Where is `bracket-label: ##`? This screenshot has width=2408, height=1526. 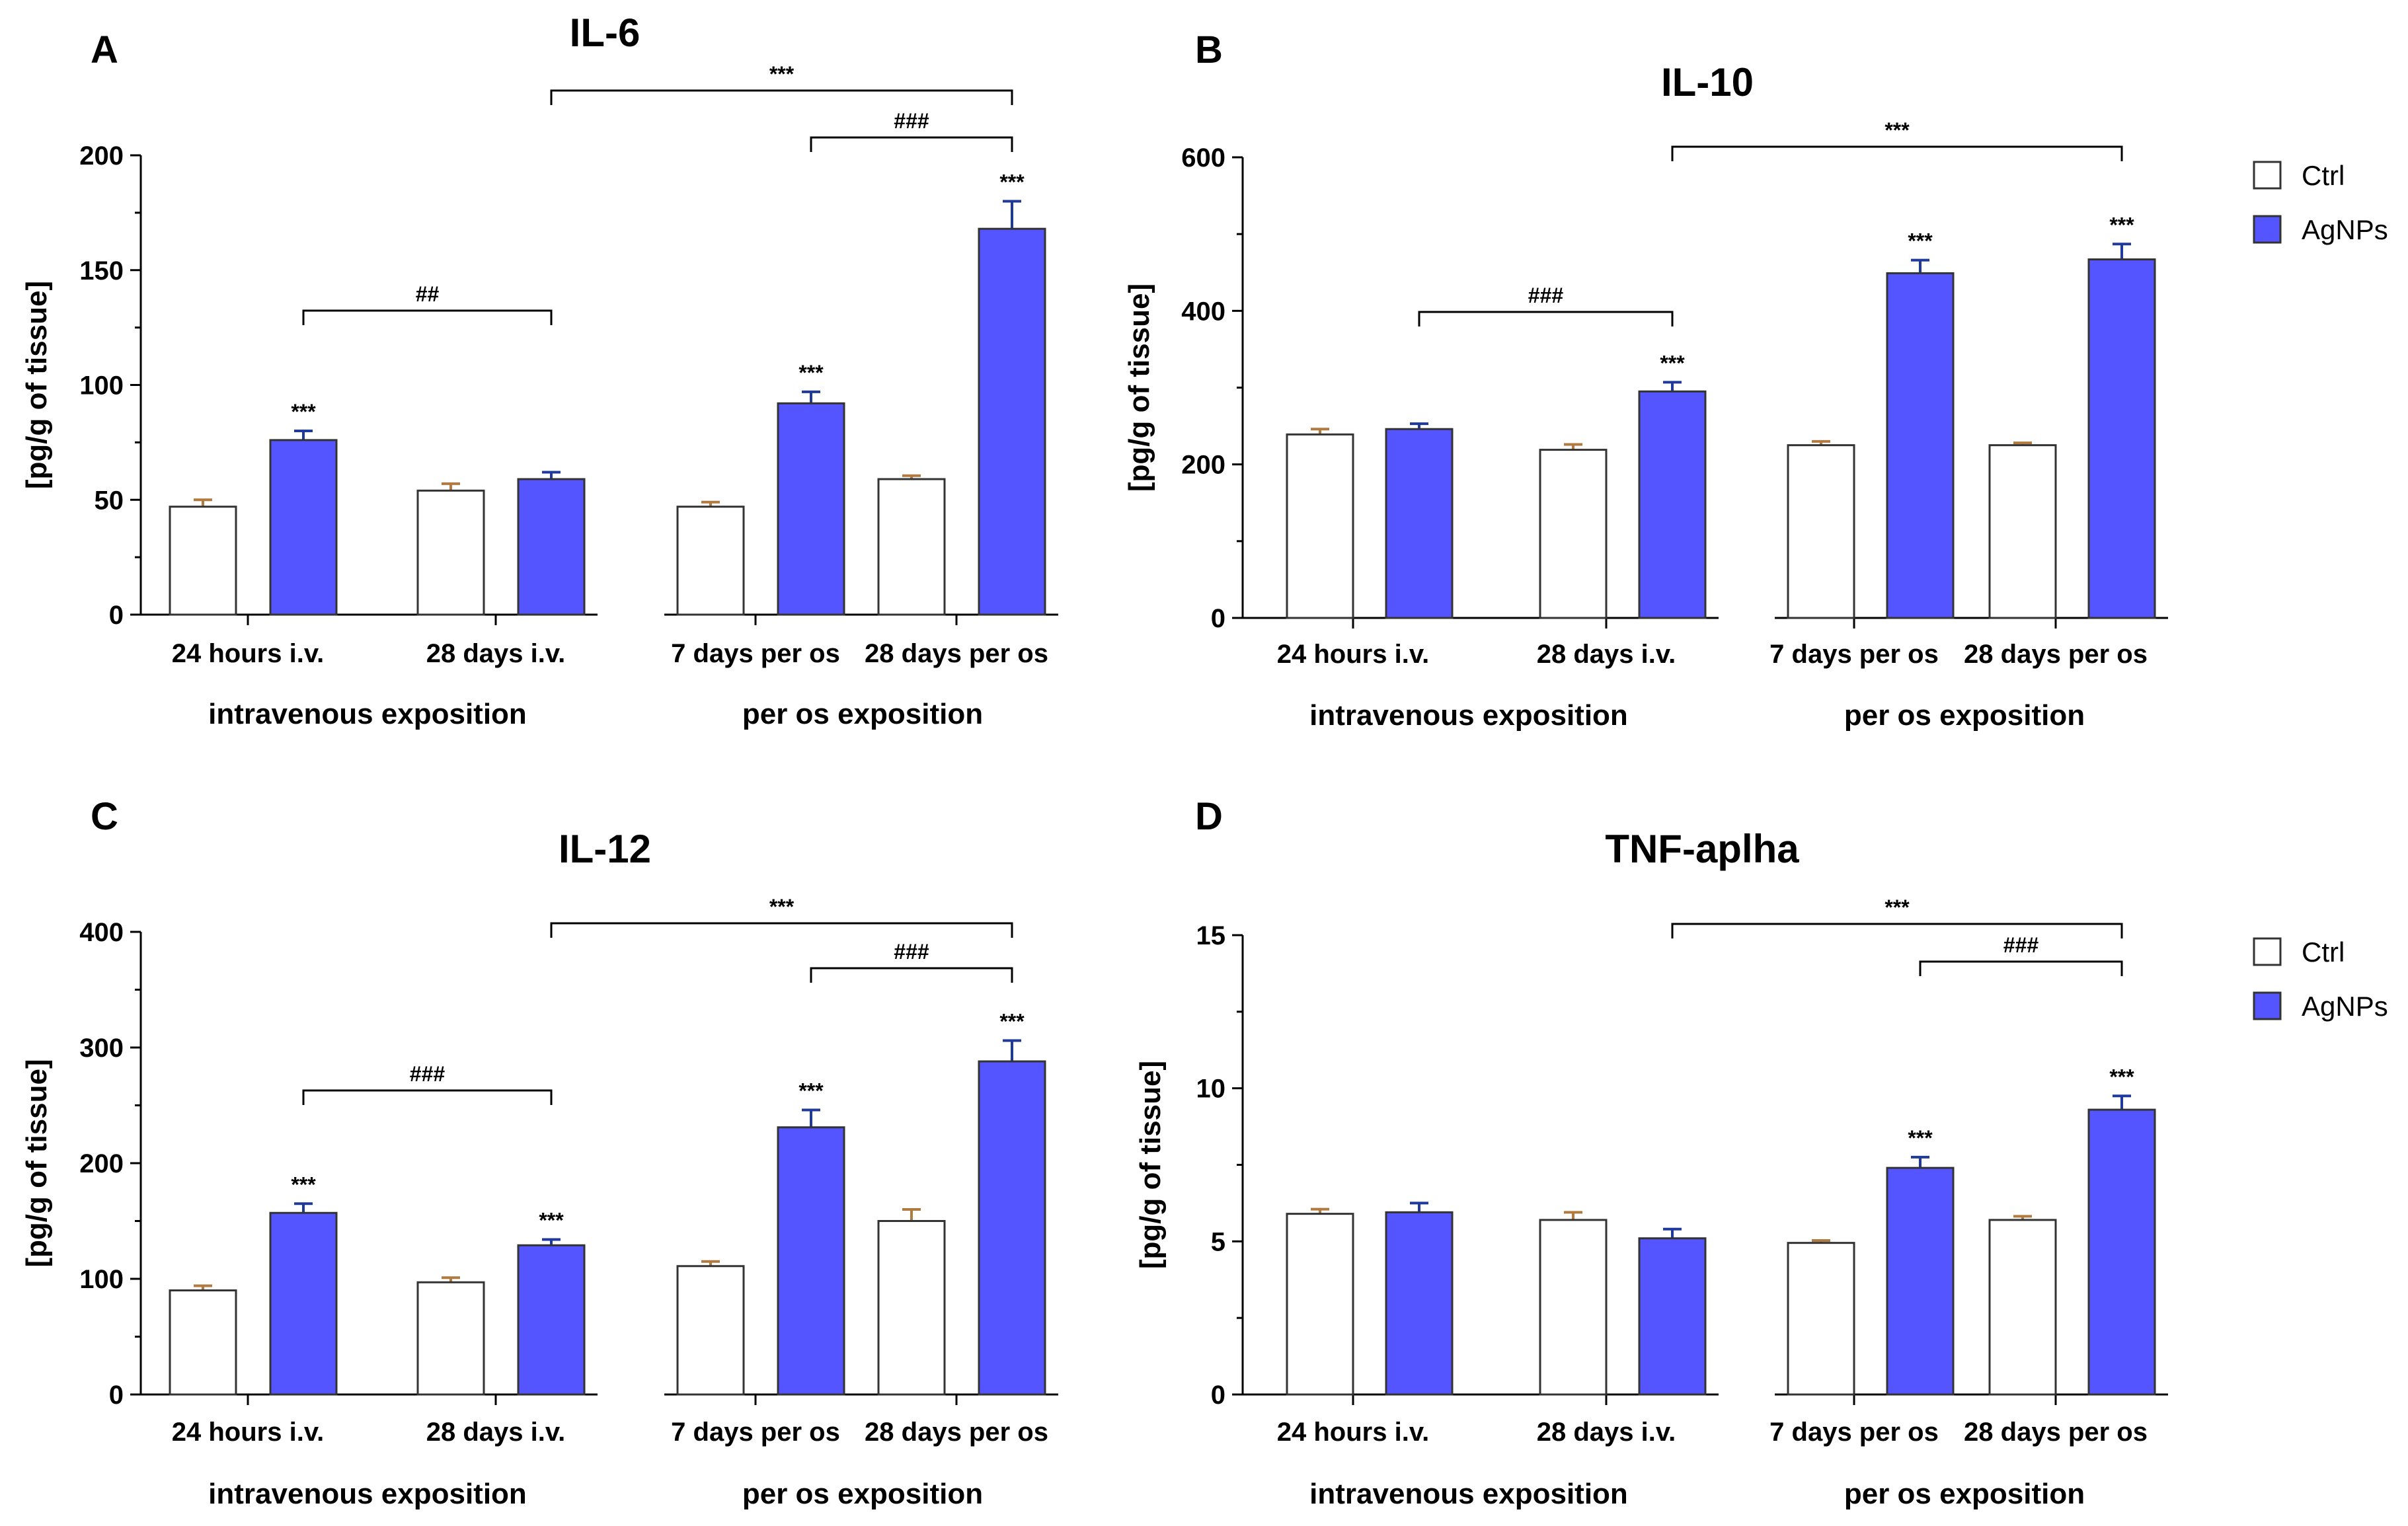
bracket-label: ## is located at coordinates (428, 294).